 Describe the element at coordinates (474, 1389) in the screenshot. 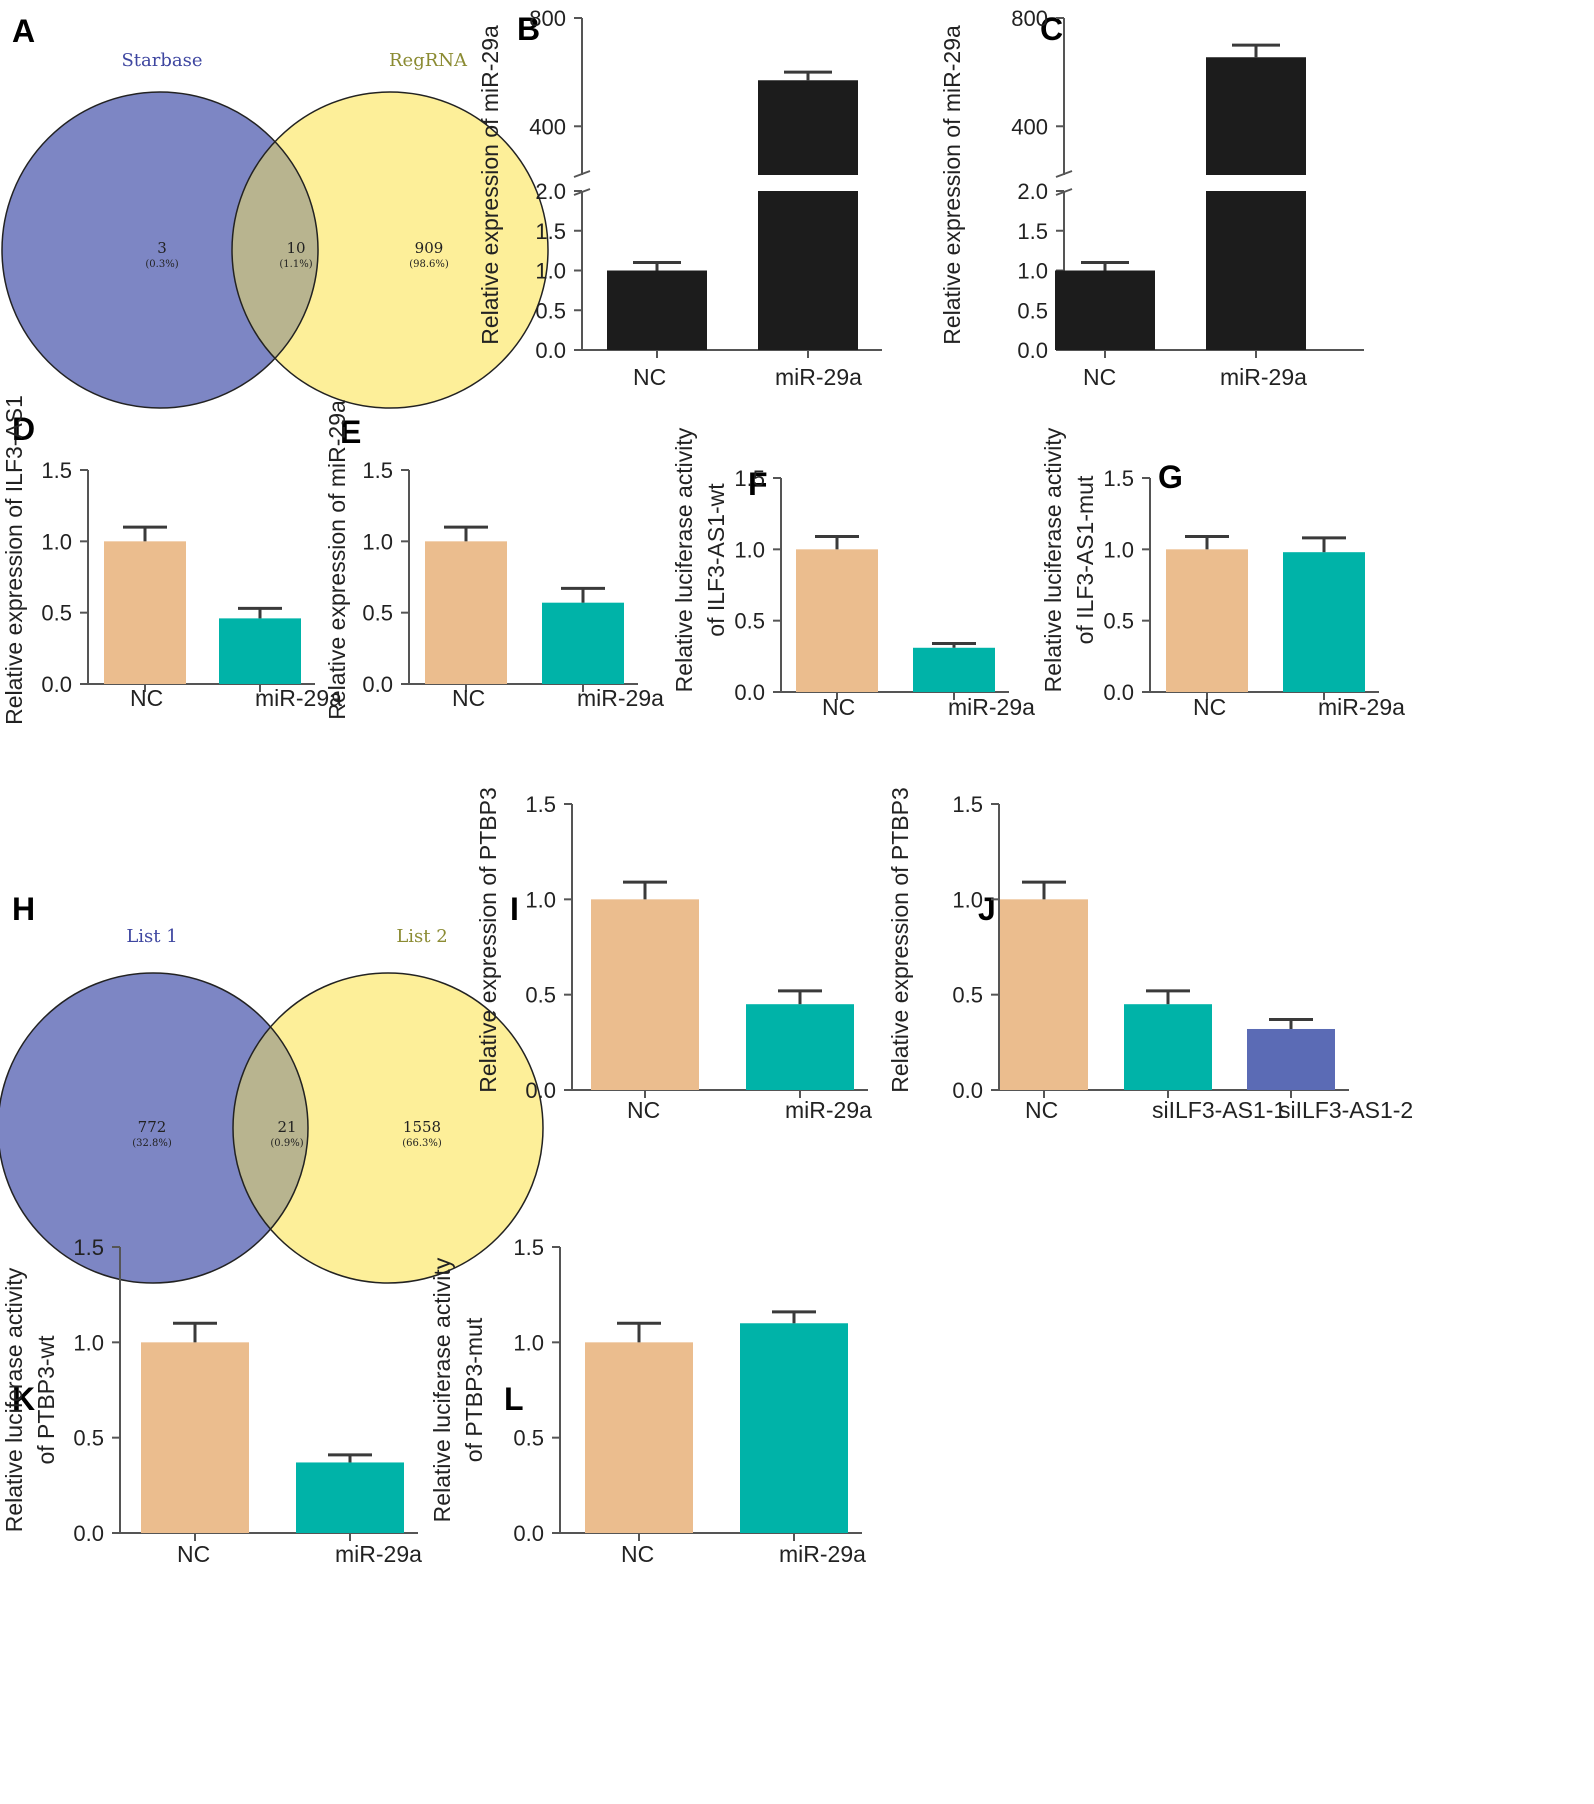

I see `y-axis-label: of PTBP3-mut` at that location.